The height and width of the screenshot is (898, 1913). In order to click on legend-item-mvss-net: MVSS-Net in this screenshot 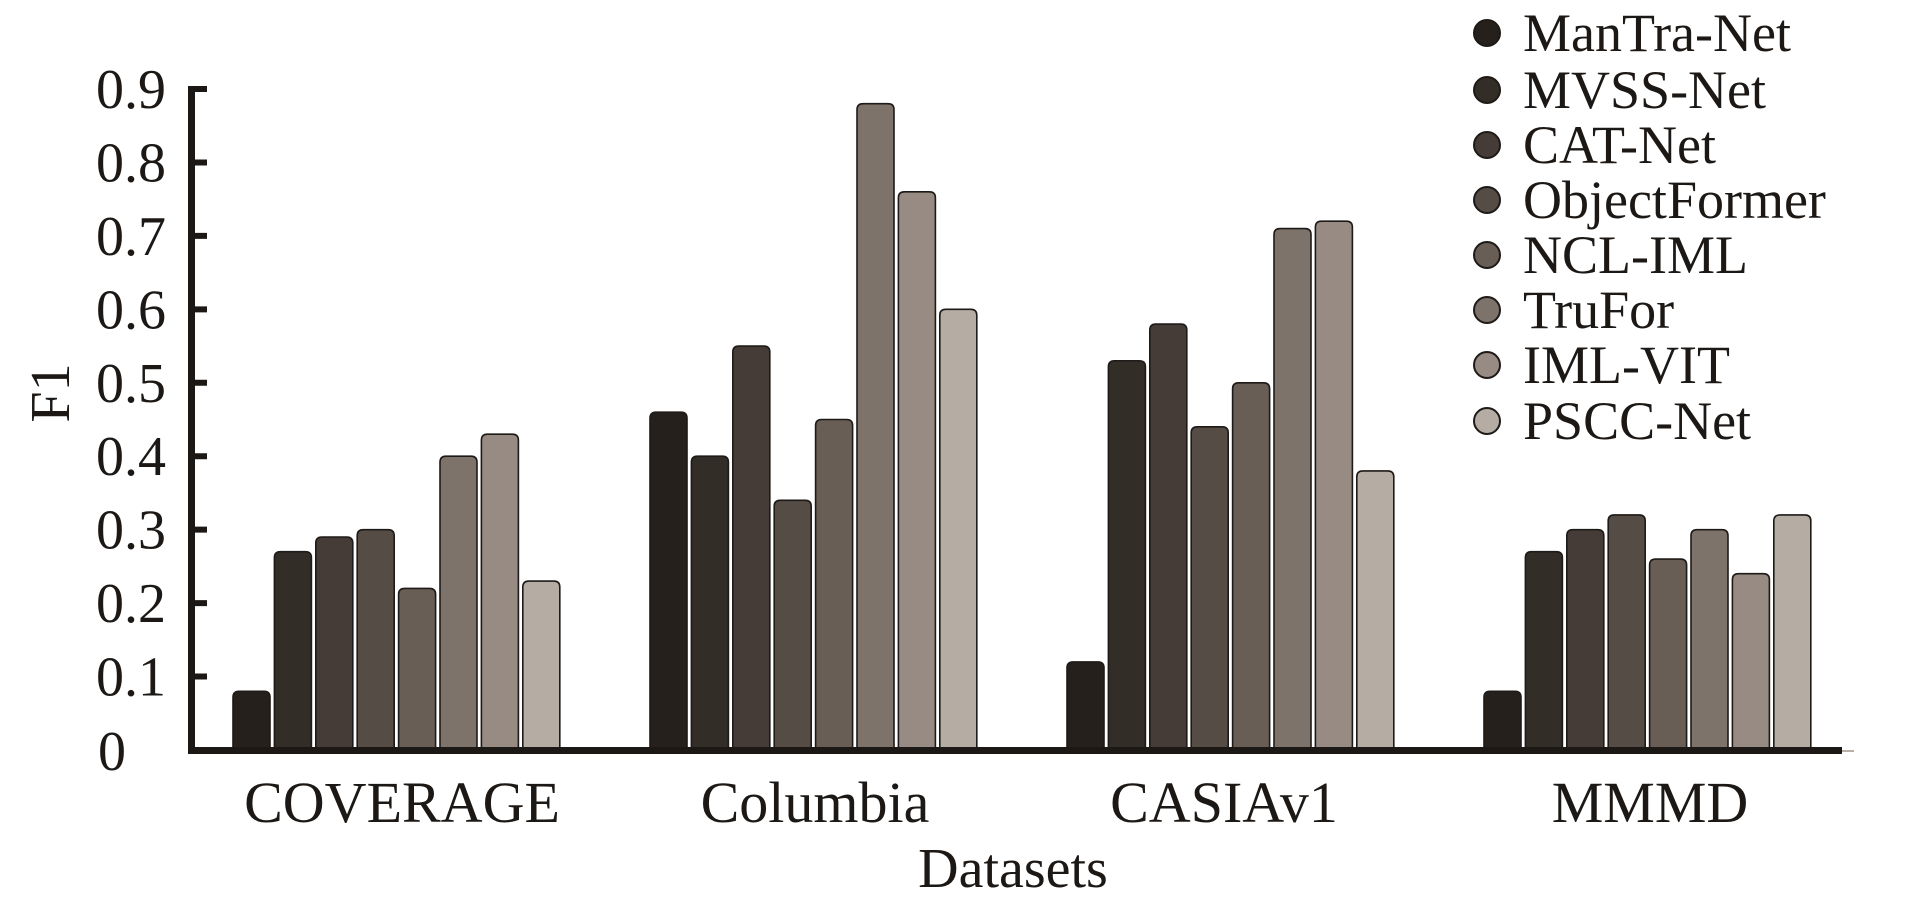, I will do `click(1619, 90)`.